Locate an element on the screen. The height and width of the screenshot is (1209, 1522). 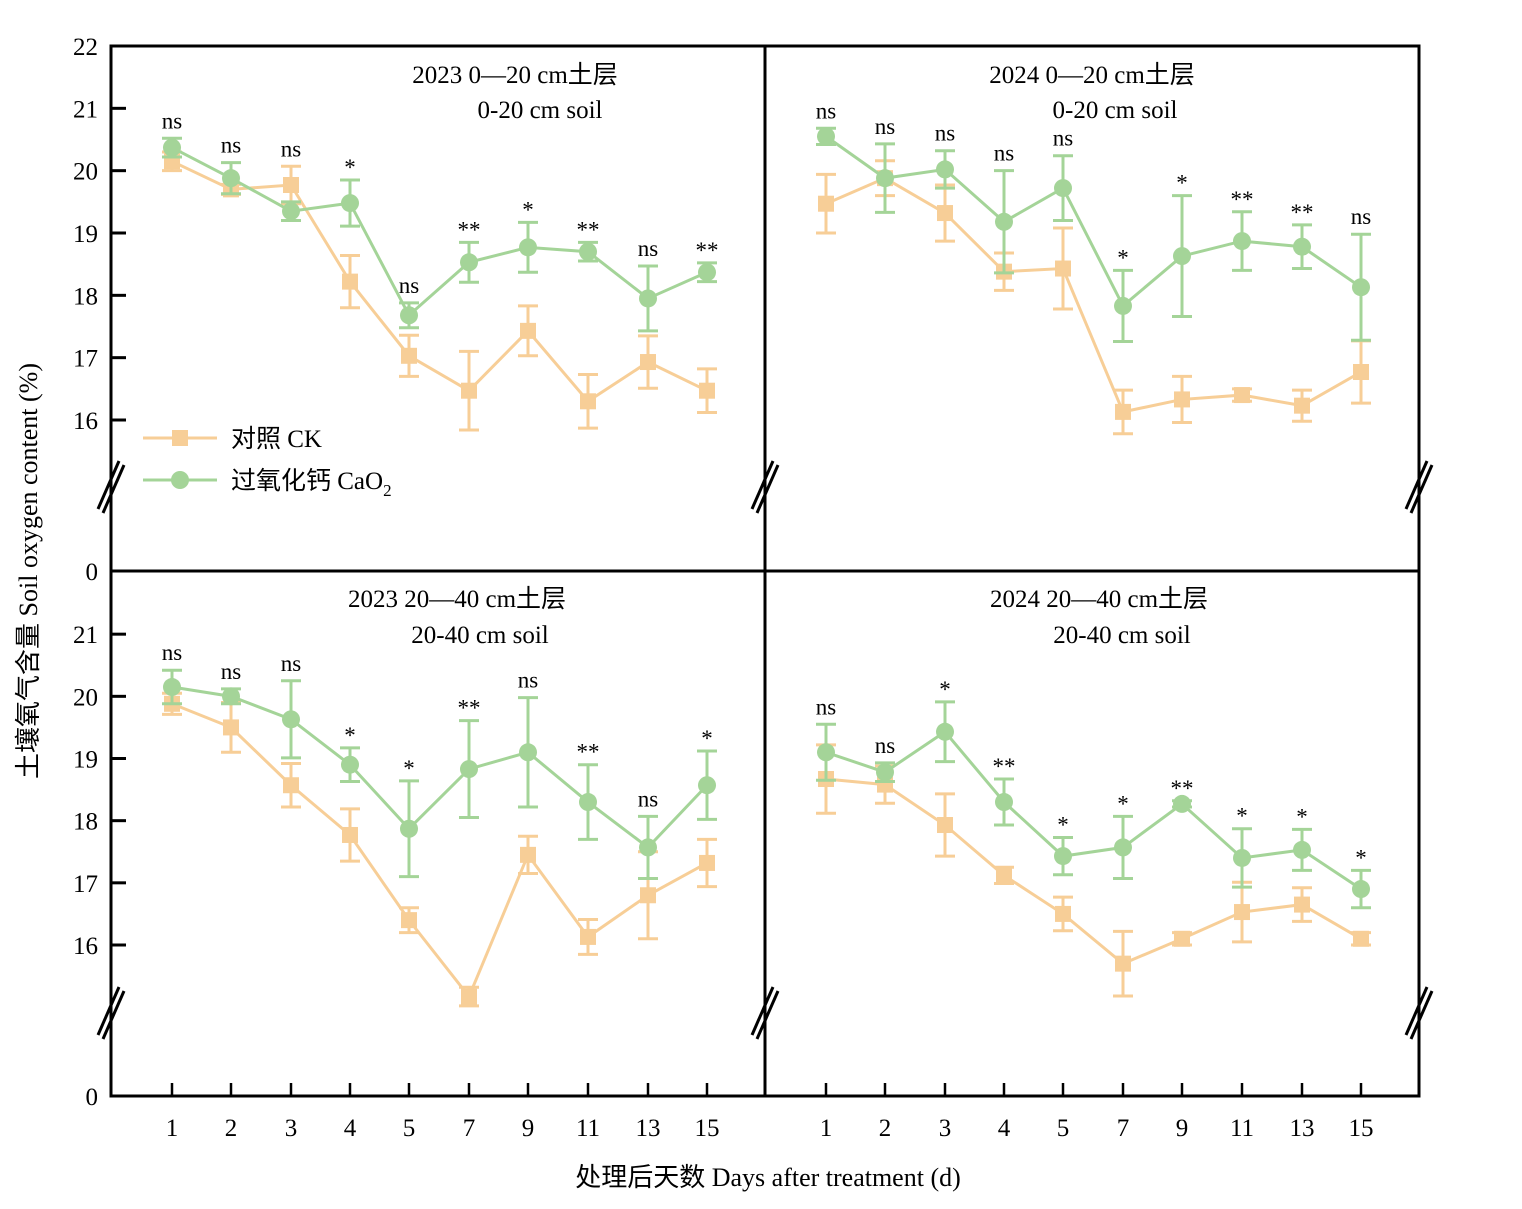
y-tick-label: 18 is located at coordinates (85, 822).